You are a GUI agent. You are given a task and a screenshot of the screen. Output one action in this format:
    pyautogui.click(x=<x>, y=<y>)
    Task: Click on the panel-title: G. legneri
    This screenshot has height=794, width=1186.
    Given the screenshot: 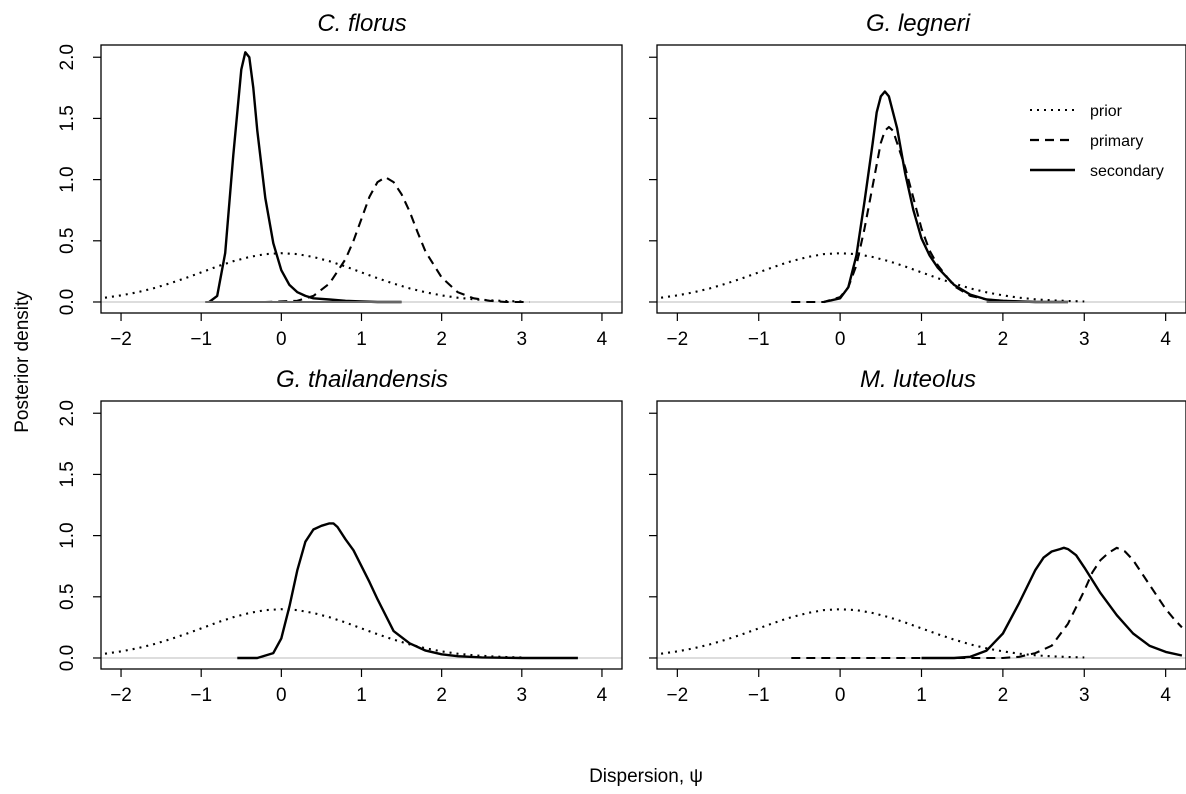 What is the action you would take?
    pyautogui.click(x=918, y=23)
    